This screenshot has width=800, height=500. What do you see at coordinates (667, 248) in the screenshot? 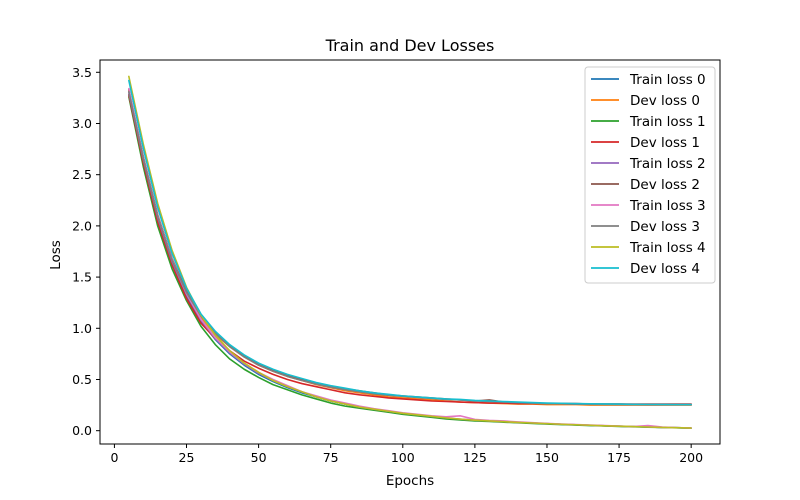
I see `legend-label-train-loss-4: Train loss 4` at bounding box center [667, 248].